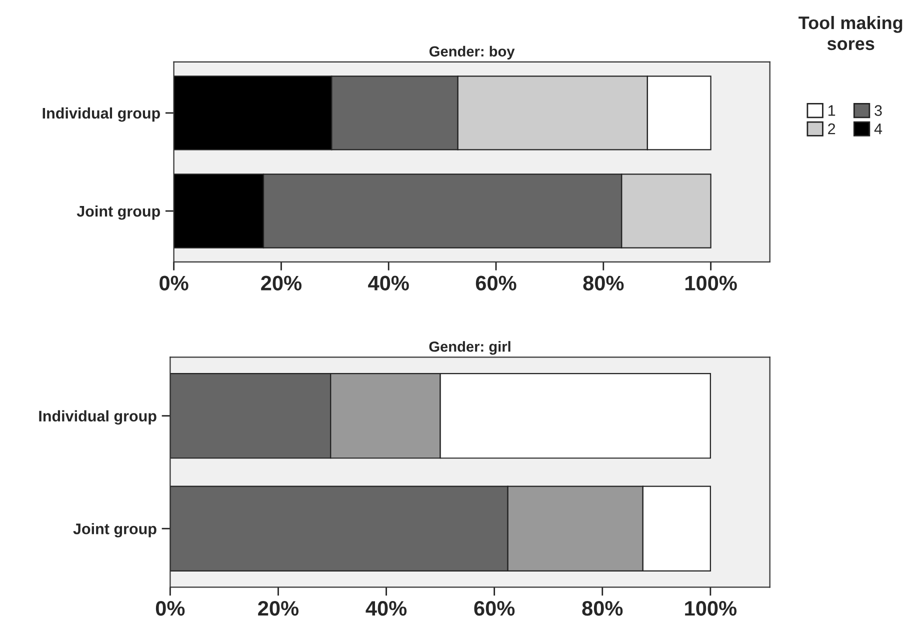 This screenshot has width=910, height=639. Describe the element at coordinates (472, 53) in the screenshot. I see `chart-title: Gender: boy` at that location.